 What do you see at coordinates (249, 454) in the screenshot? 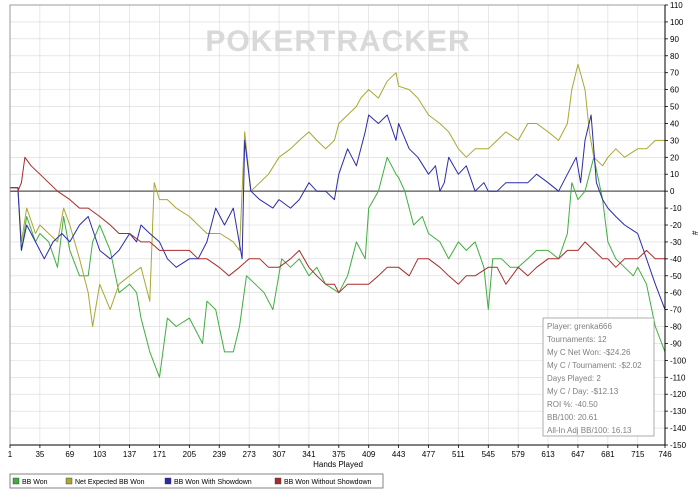
I see `x-tick-label: 273` at bounding box center [249, 454].